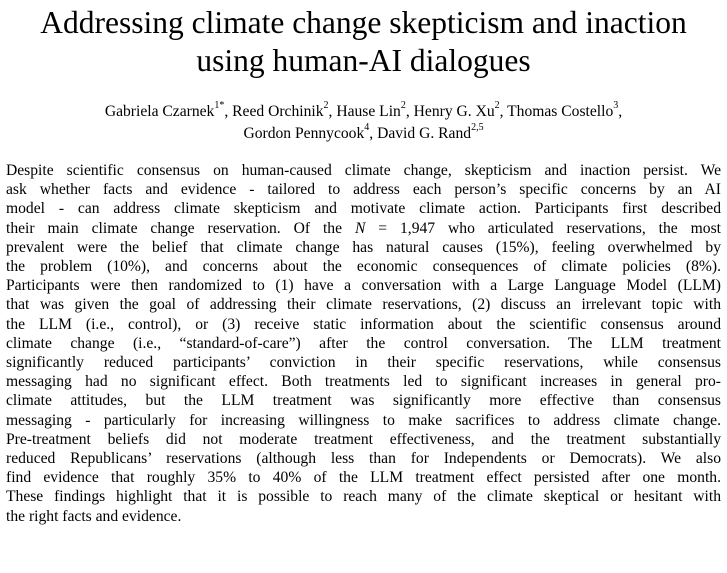 Image resolution: width=727 pixels, height=573 pixels. What do you see at coordinates (363, 60) in the screenshot?
I see `title-line-2: using human-AI dialogues` at bounding box center [363, 60].